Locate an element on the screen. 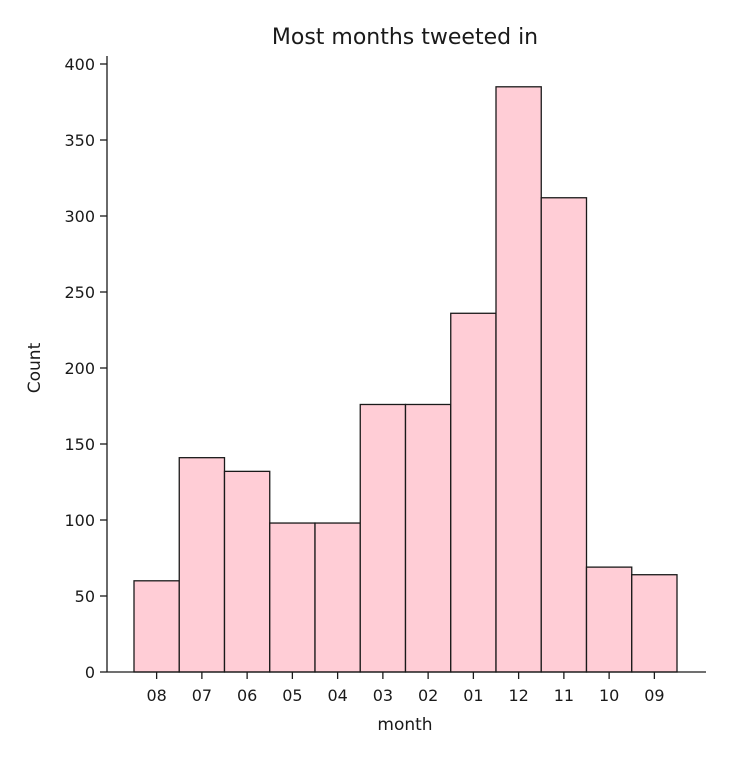 Image resolution: width=742 pixels, height=760 pixels. y-ticks-group: 0 50 100 150 200 250 300 350 400 is located at coordinates (85, 368).